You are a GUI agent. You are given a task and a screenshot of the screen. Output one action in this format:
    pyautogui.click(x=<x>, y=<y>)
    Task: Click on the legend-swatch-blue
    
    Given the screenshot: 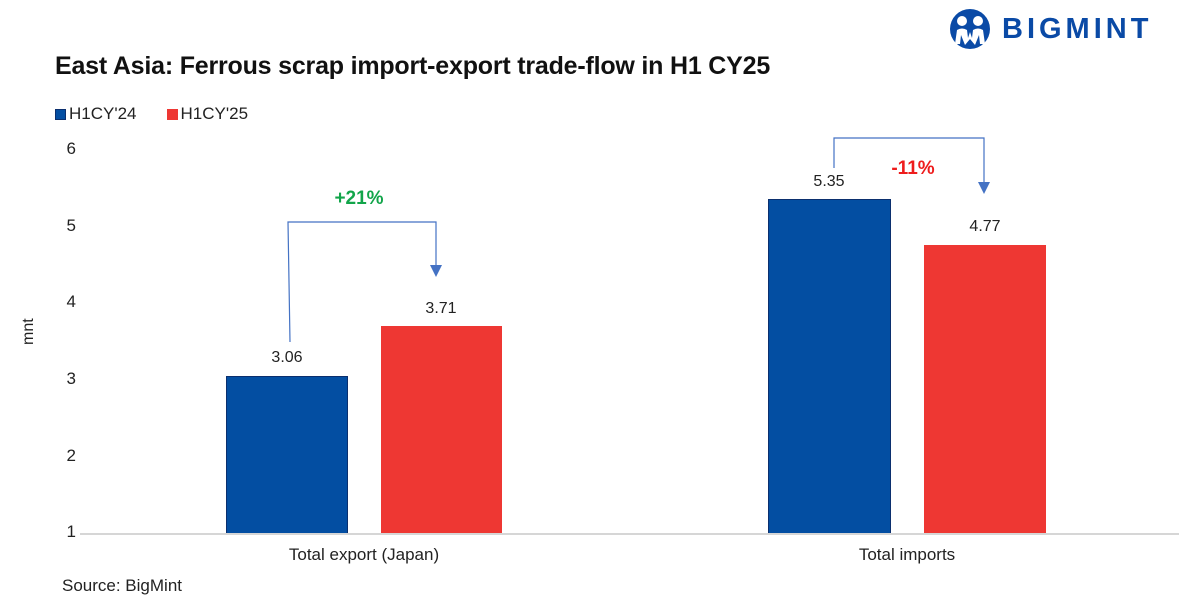 What is the action you would take?
    pyautogui.click(x=60, y=114)
    